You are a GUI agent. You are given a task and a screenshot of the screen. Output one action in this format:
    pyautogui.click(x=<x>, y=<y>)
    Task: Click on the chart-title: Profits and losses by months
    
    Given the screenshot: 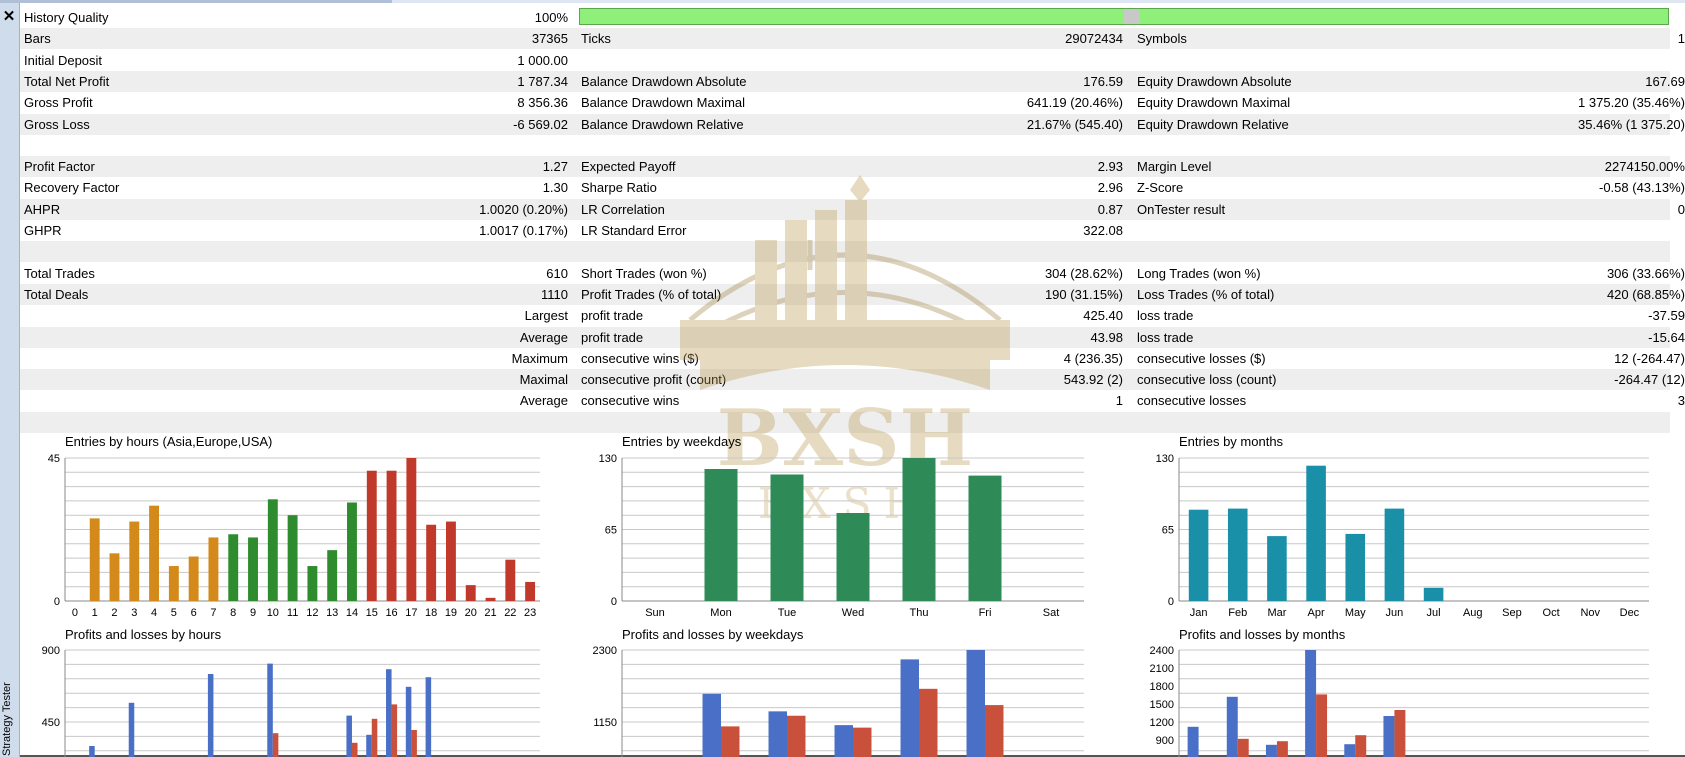 What is the action you would take?
    pyautogui.click(x=1262, y=634)
    